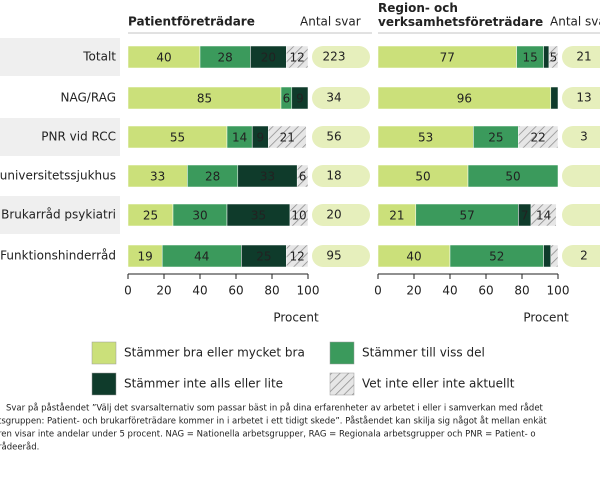  I want to click on count-value: 34, so click(333, 98).